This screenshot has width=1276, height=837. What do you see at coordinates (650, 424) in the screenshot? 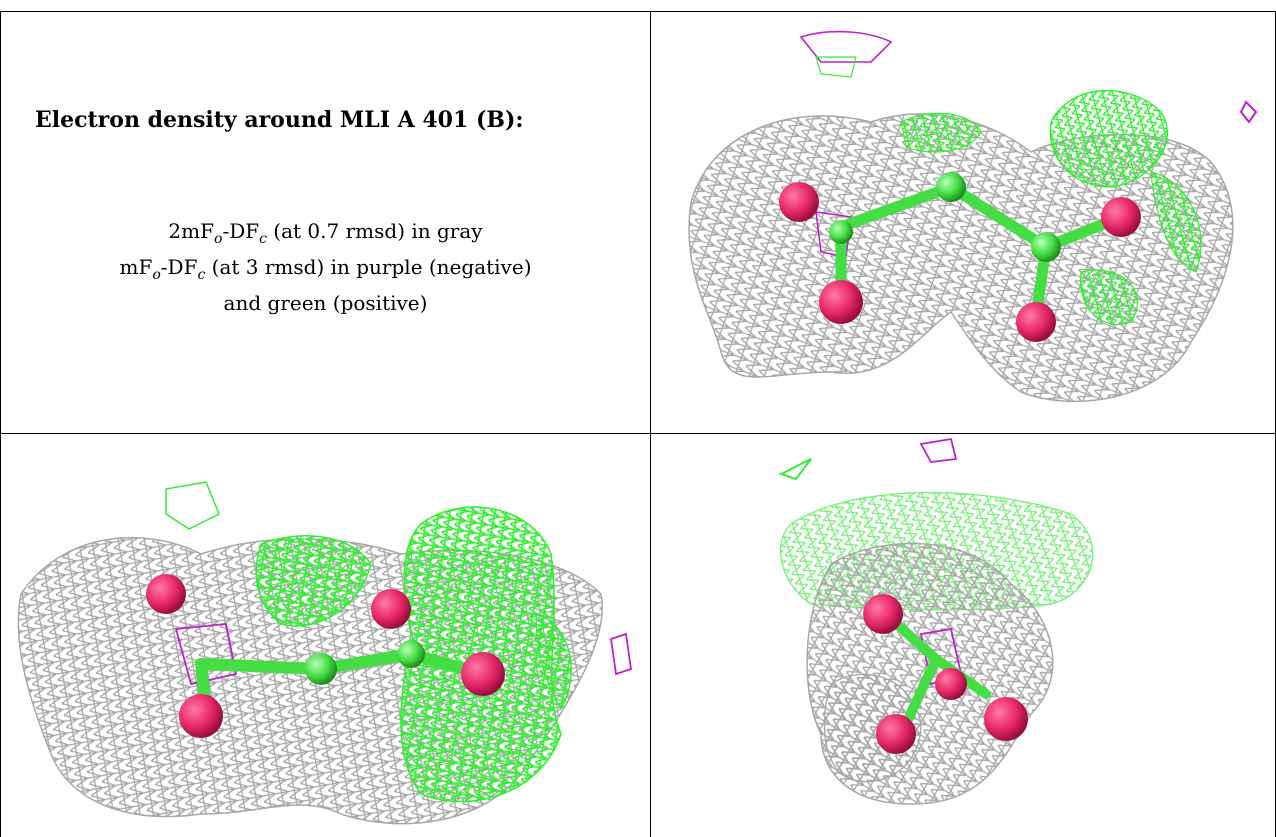
I see `table-border-center` at bounding box center [650, 424].